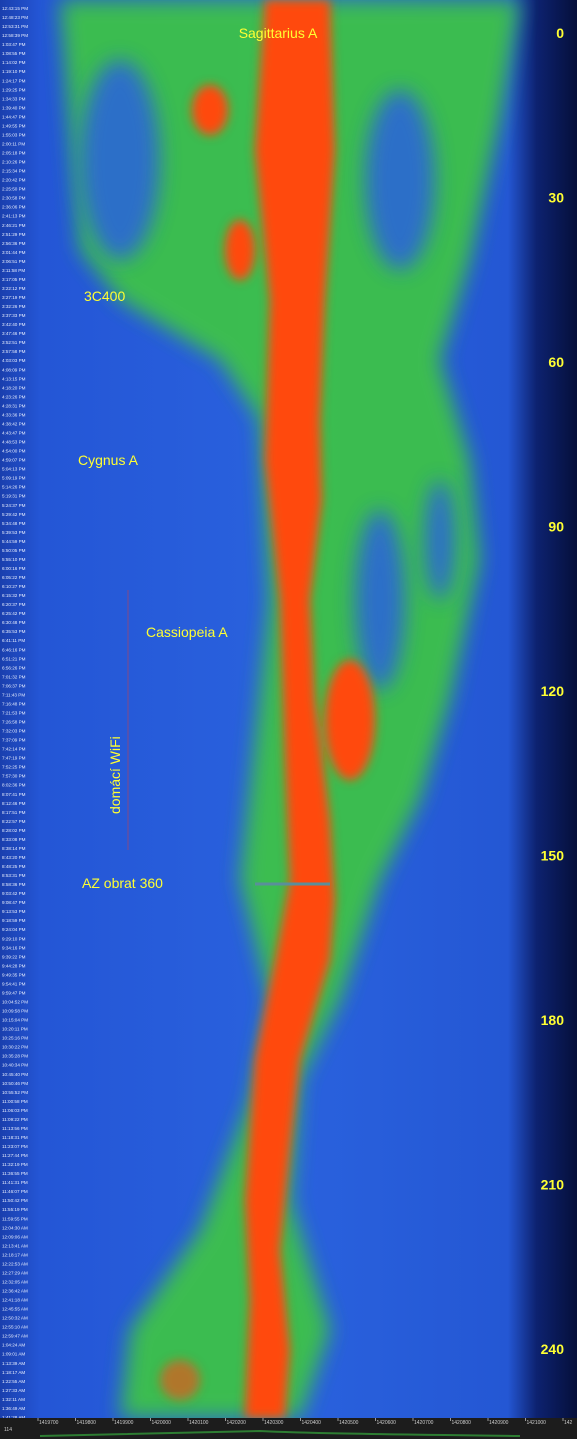  Describe the element at coordinates (15, 1236) in the screenshot. I see `time-label: 12:09:06 AM` at that location.